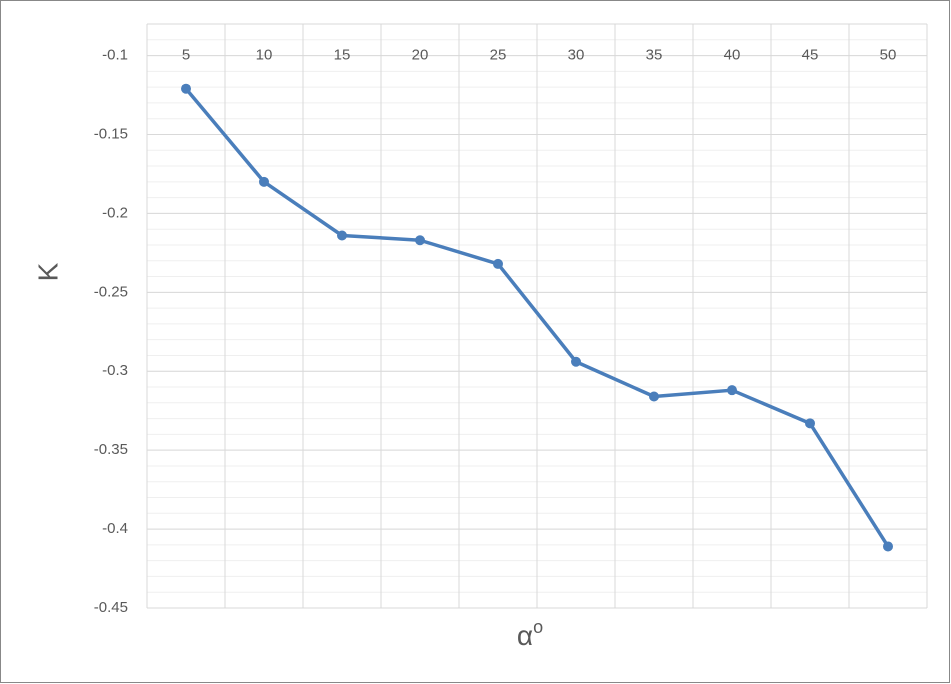 Image resolution: width=951 pixels, height=684 pixels. Describe the element at coordinates (115, 370) in the screenshot. I see `y-tick-label: -0.3` at that location.